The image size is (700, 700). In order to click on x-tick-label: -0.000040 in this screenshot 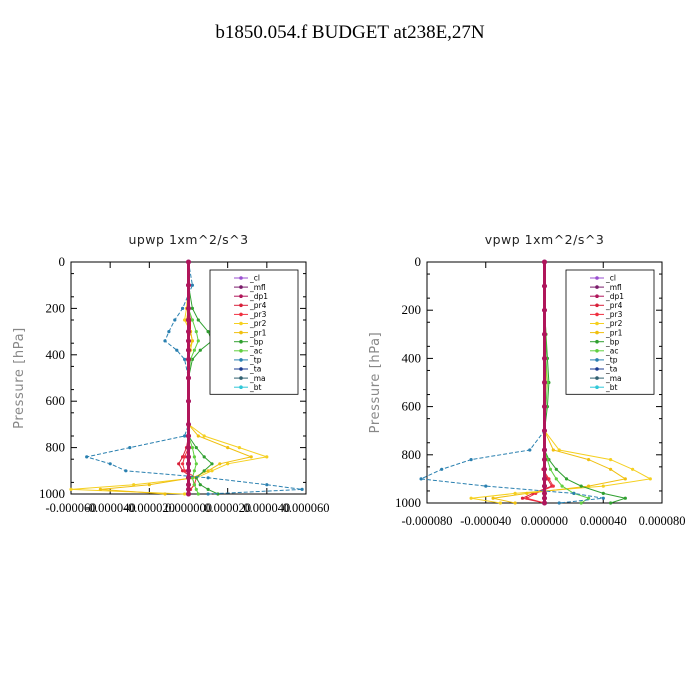, I will do `click(485, 521)`.